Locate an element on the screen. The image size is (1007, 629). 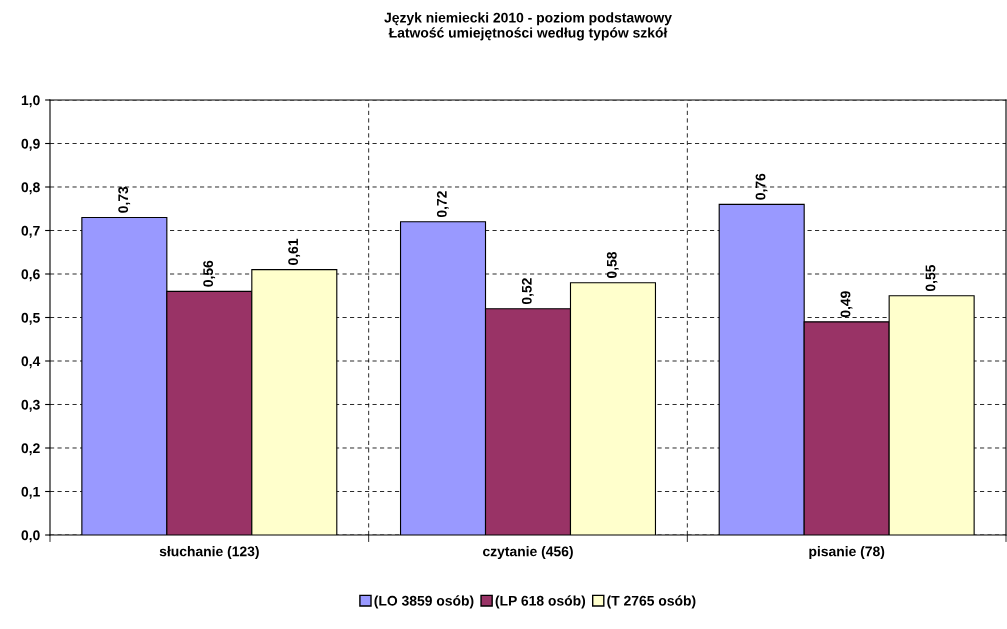
data-label: 0,76 is located at coordinates (761, 186).